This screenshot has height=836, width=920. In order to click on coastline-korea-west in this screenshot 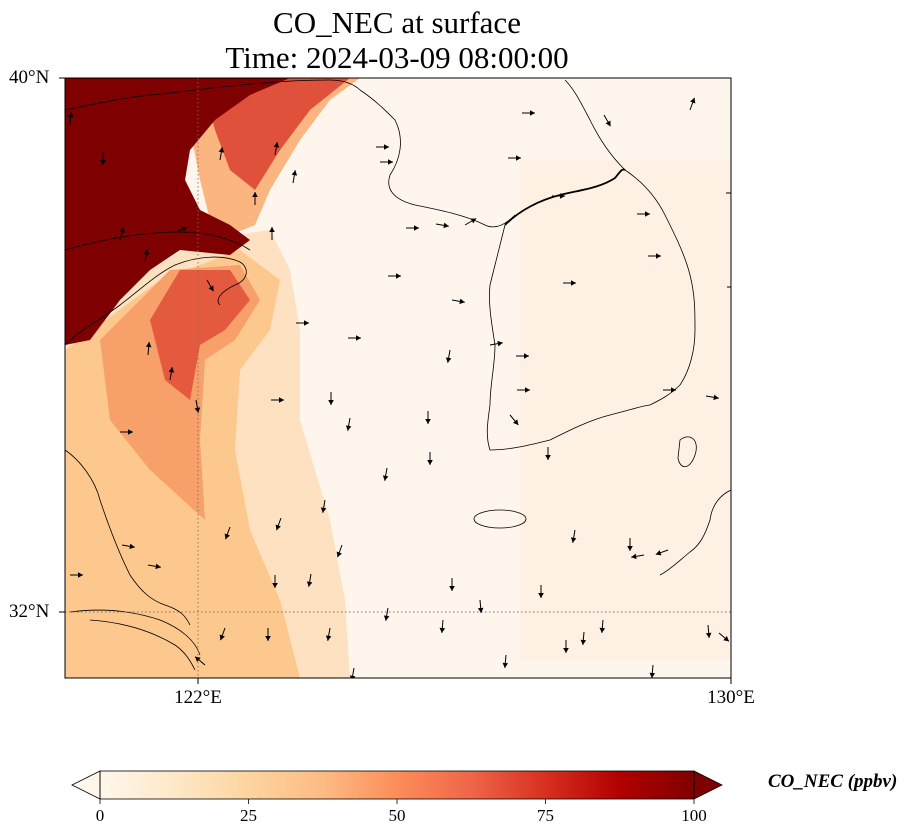, I will do `click(568, 337)`.